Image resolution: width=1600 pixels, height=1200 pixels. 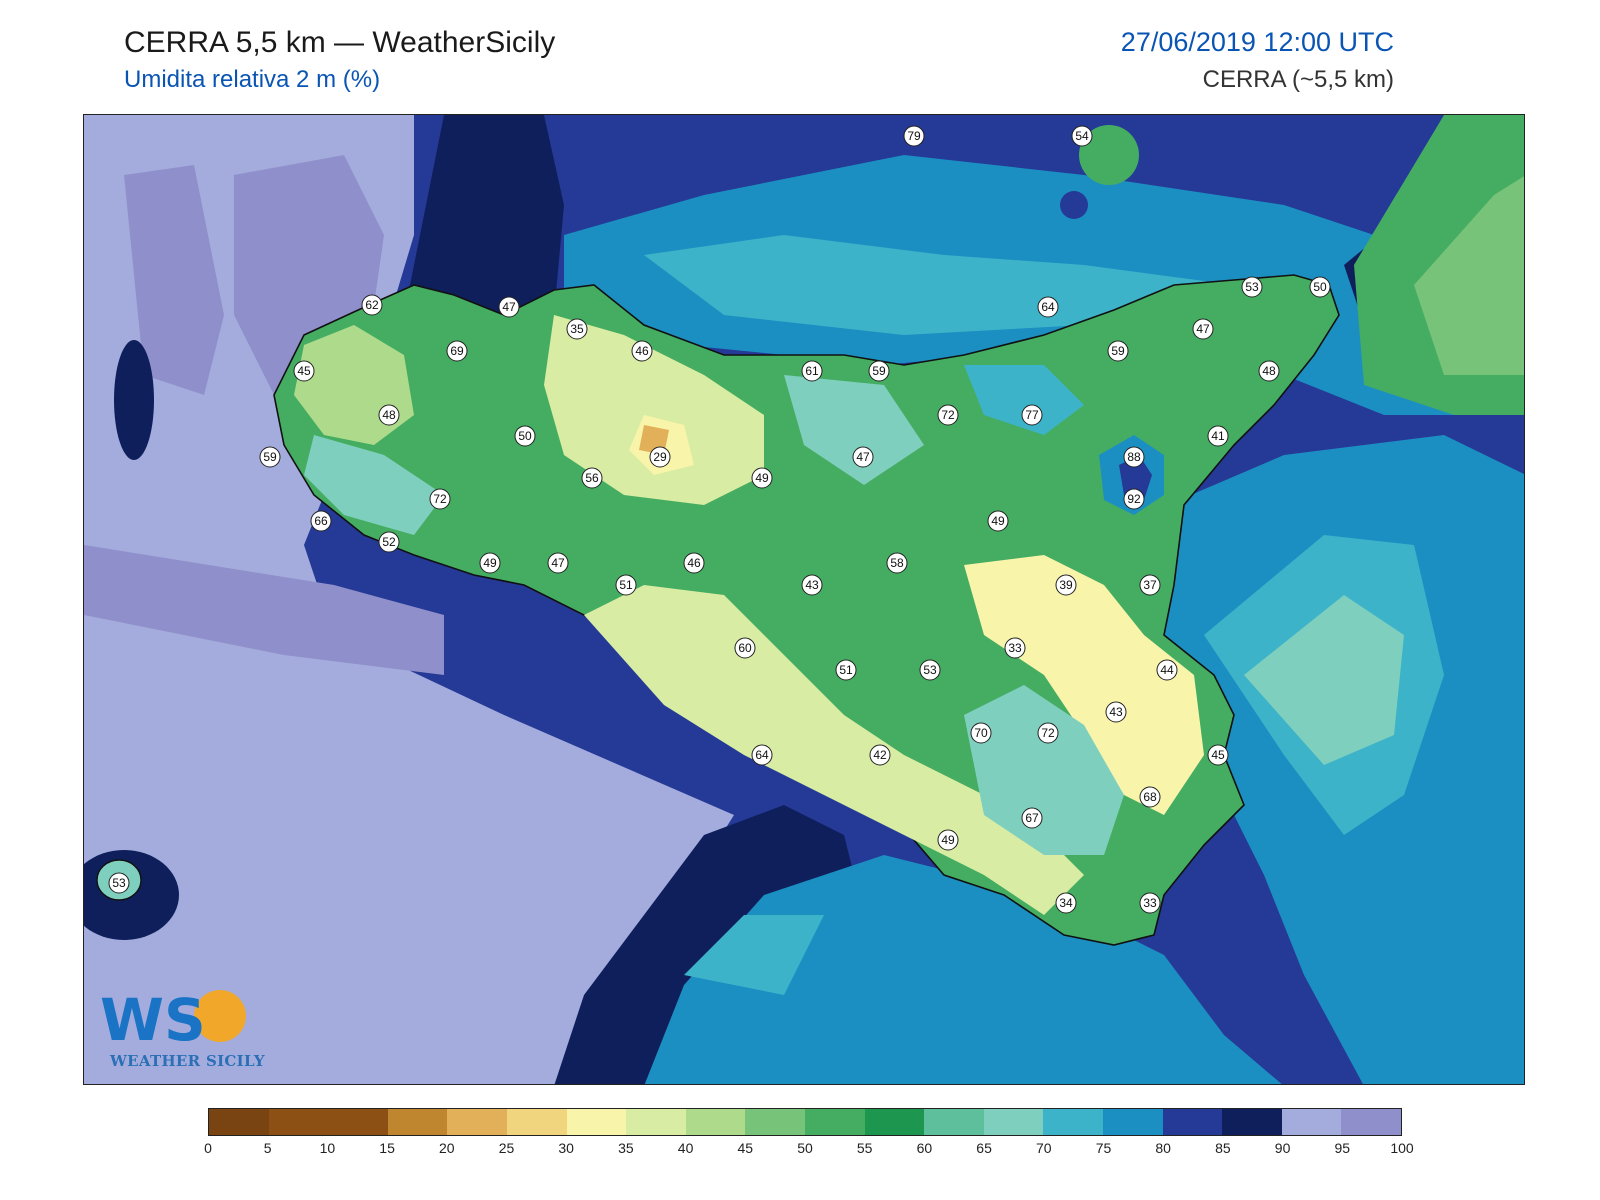 I want to click on colorbar-tick-label: 10, so click(x=327, y=1148).